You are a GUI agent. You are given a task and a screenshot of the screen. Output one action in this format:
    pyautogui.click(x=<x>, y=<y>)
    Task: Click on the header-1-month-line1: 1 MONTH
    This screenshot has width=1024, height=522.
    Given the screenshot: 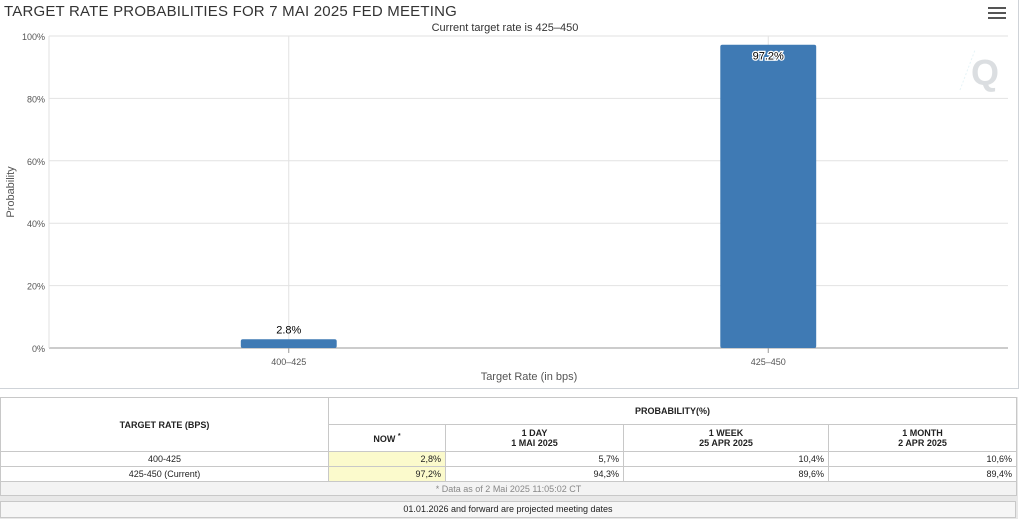 What is the action you would take?
    pyautogui.click(x=922, y=433)
    